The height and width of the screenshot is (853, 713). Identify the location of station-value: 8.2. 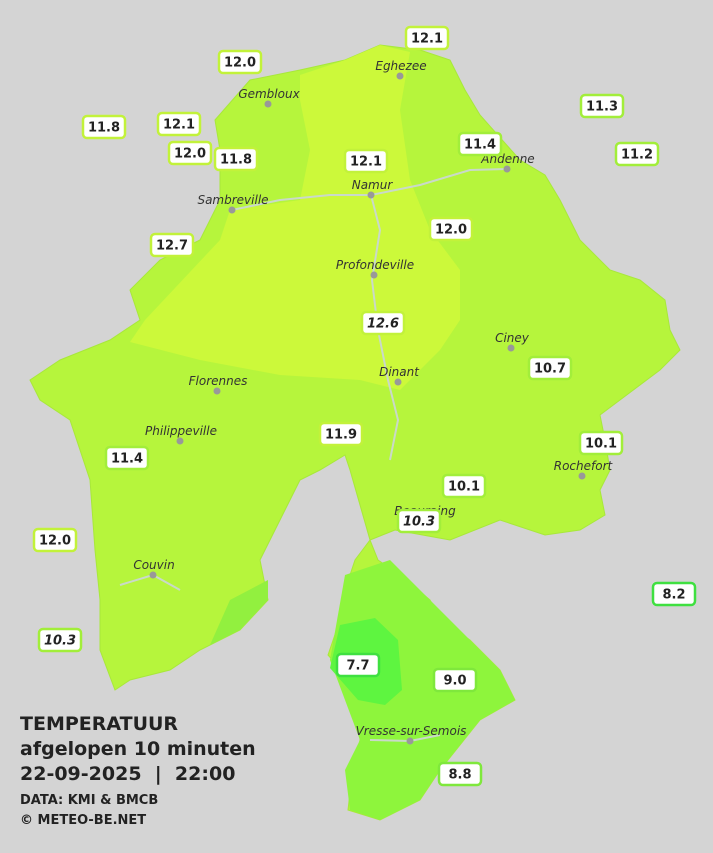
(673, 595).